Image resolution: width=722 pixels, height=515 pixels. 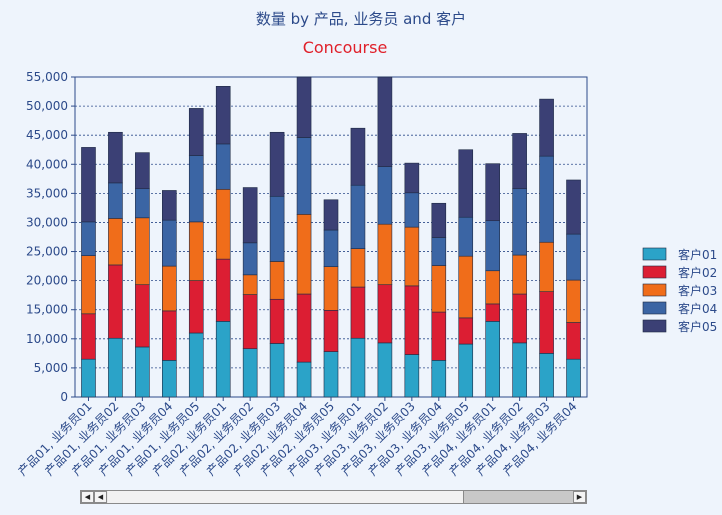 I want to click on chart-title: 数量 by 产品, 业务员 and 客户, so click(x=361, y=19).